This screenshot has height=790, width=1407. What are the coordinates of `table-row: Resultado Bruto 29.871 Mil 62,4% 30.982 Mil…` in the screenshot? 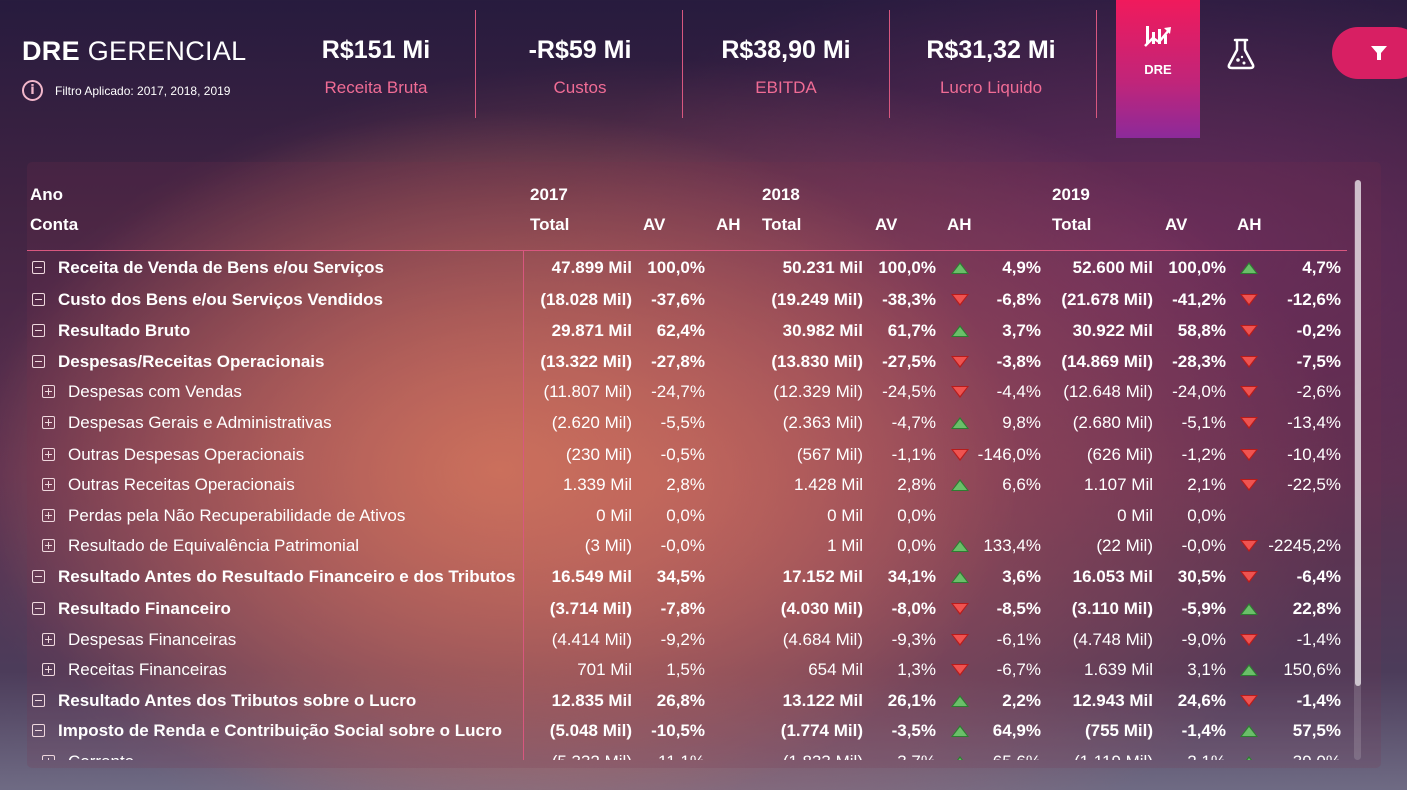 It's located at (703, 330).